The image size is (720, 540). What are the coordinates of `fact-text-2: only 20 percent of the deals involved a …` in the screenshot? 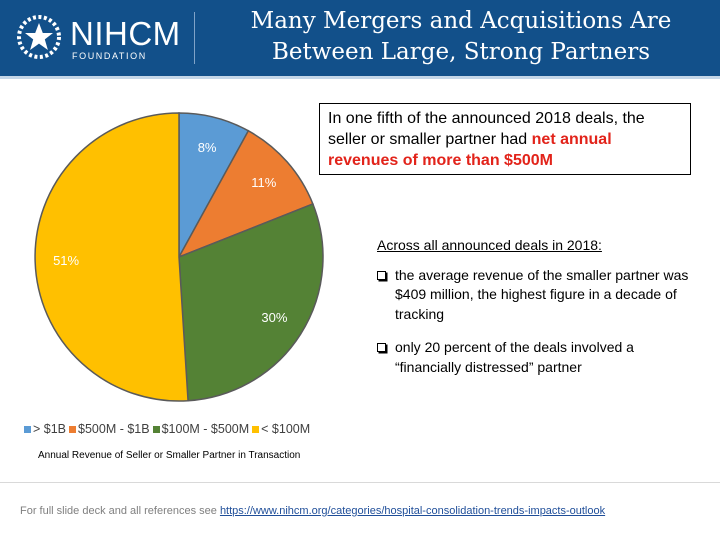 It's located at (514, 357).